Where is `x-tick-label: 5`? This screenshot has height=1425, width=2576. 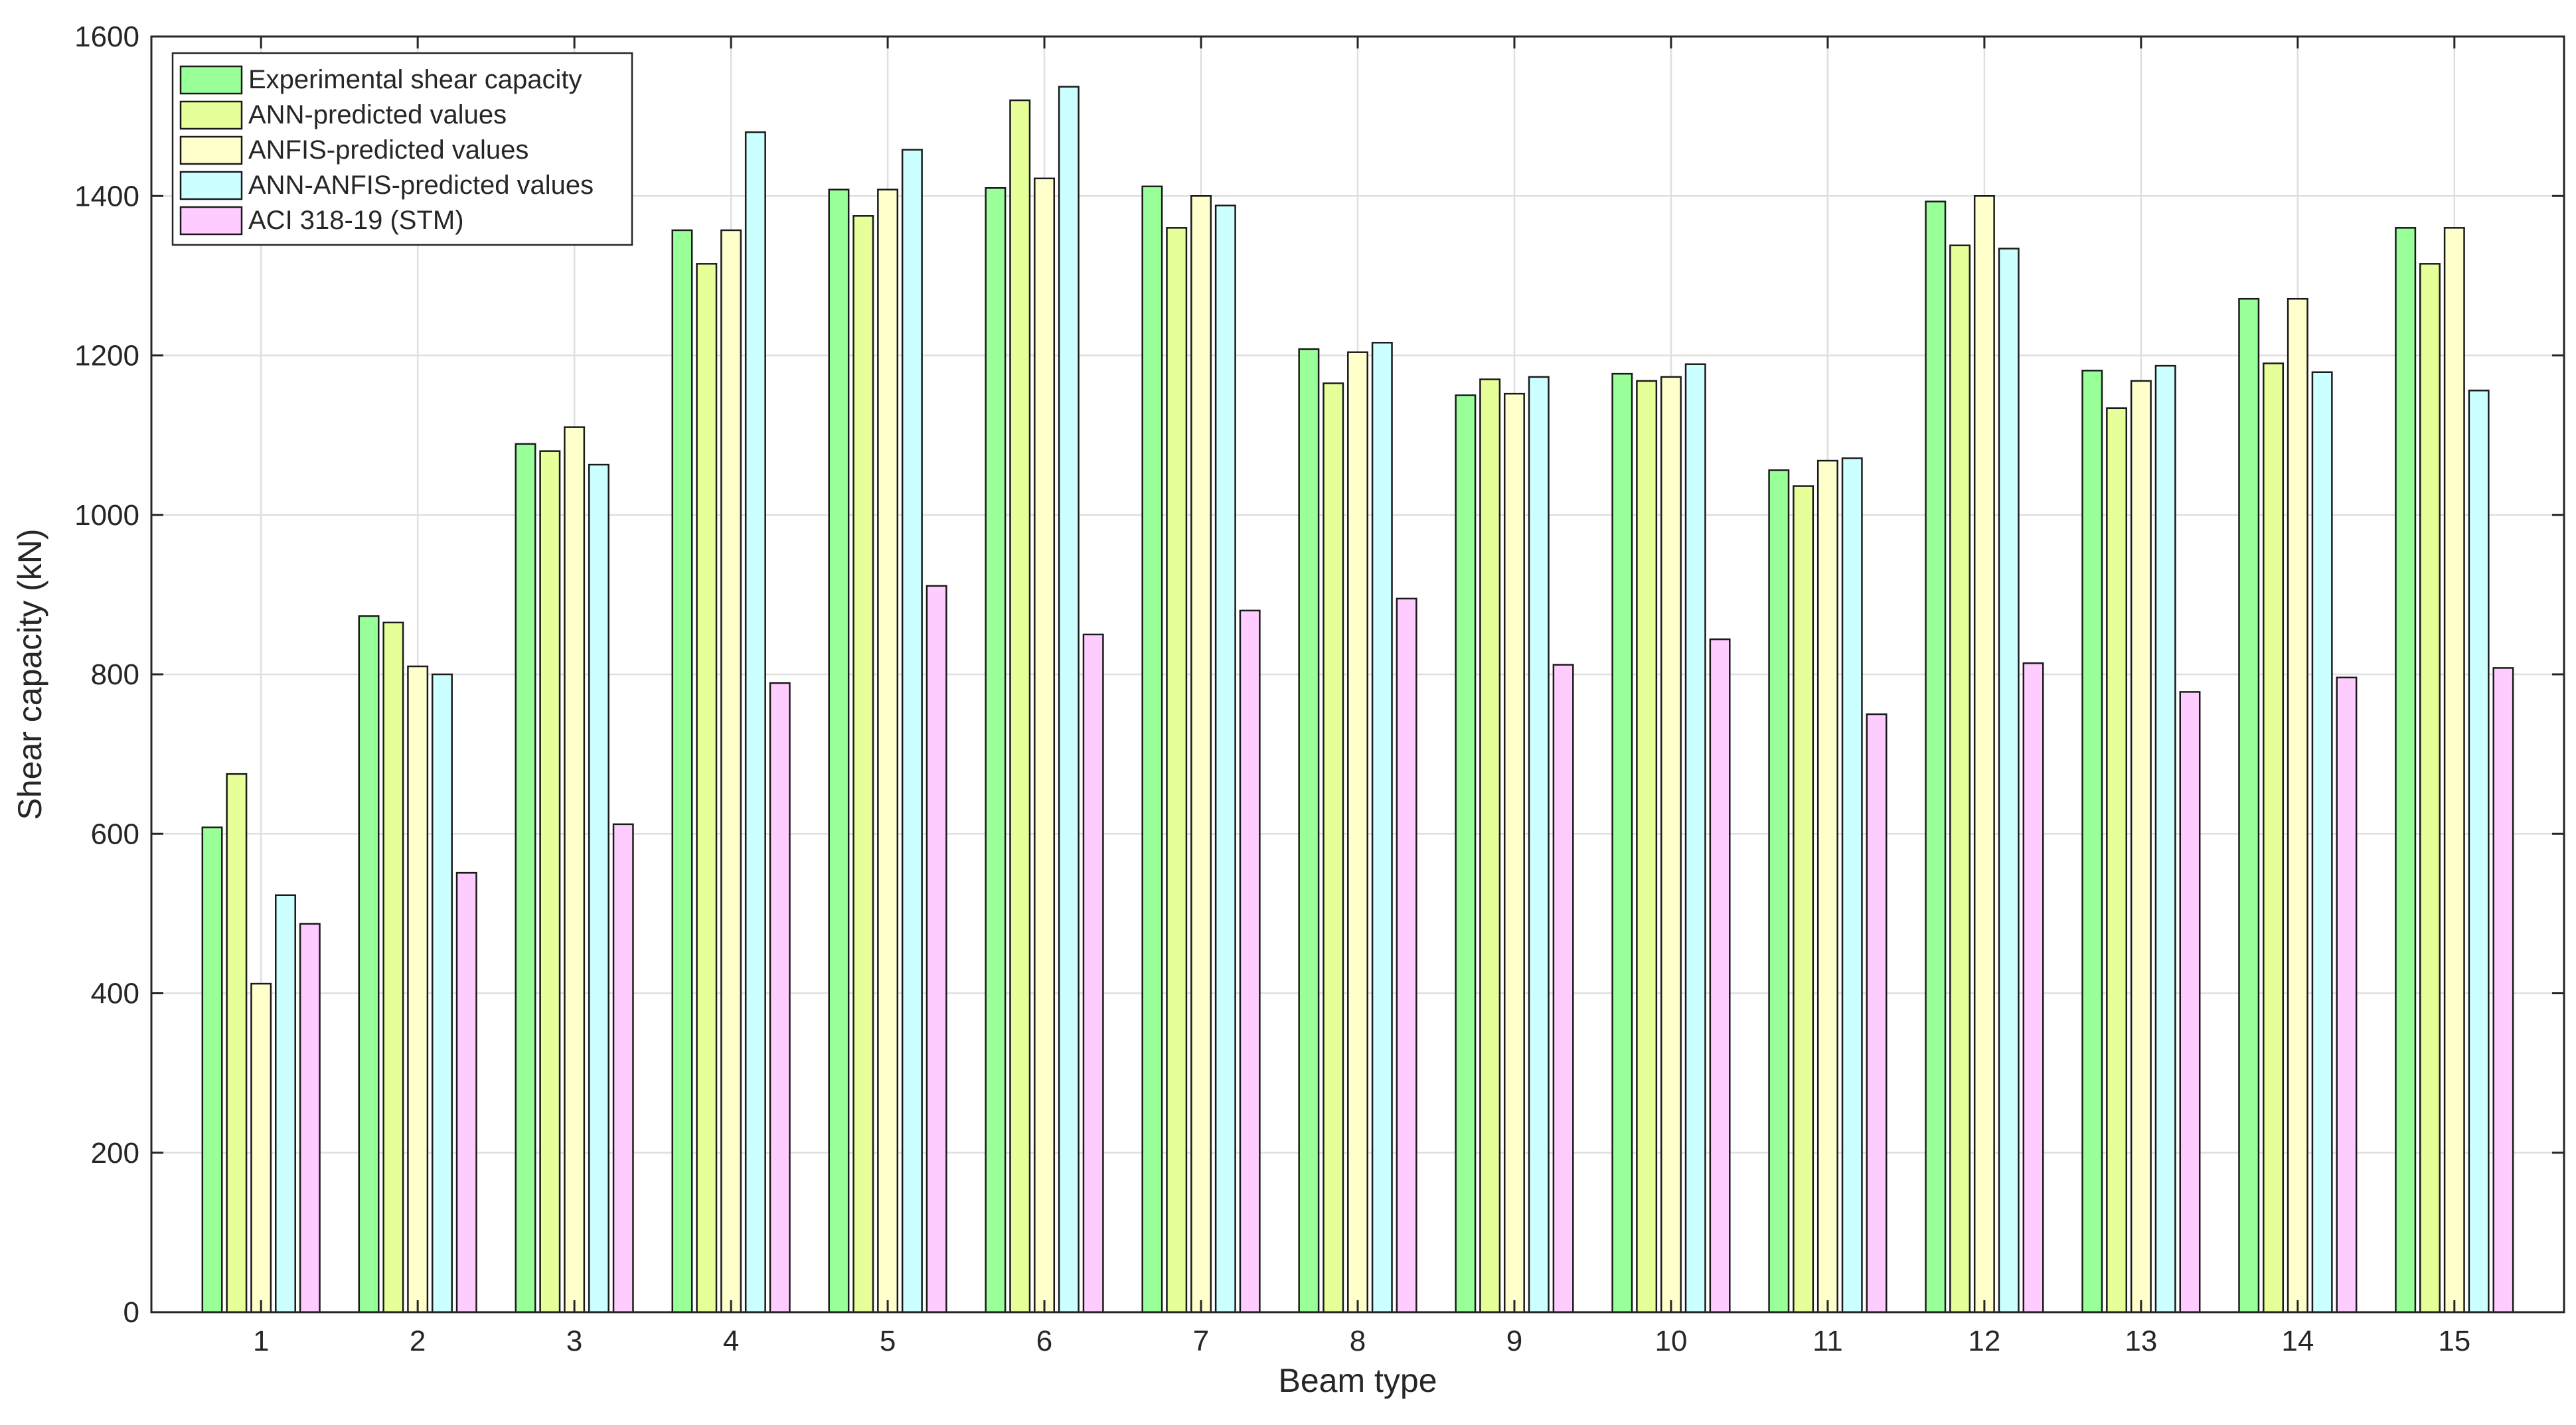
x-tick-label: 5 is located at coordinates (888, 1341).